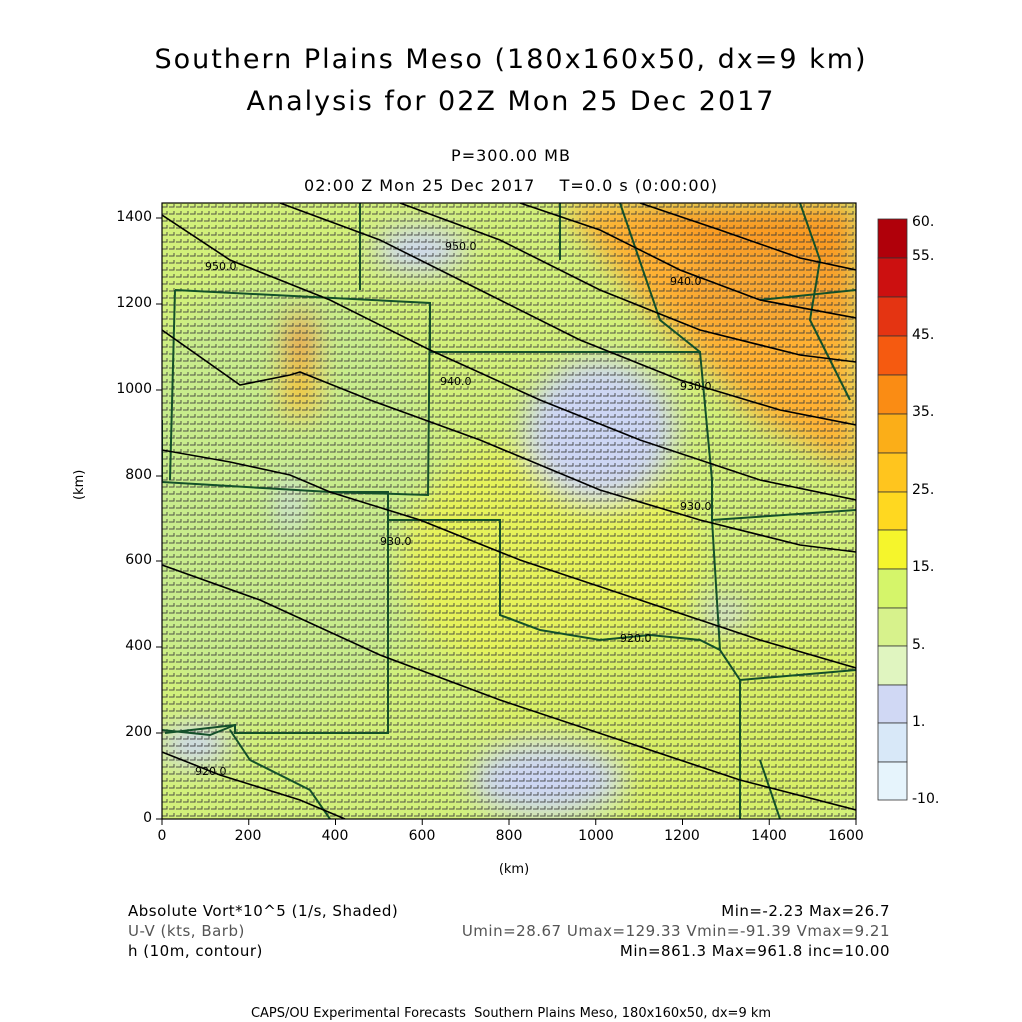  What do you see at coordinates (769, 836) in the screenshot?
I see `x-tick-label: 1400` at bounding box center [769, 836].